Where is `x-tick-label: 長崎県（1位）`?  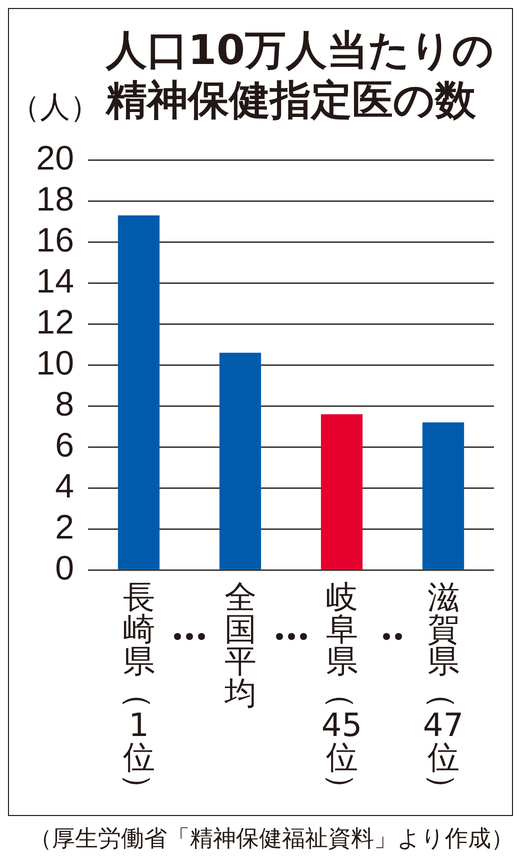
x-tick-label: 長崎県（1位） is located at coordinates (138, 691).